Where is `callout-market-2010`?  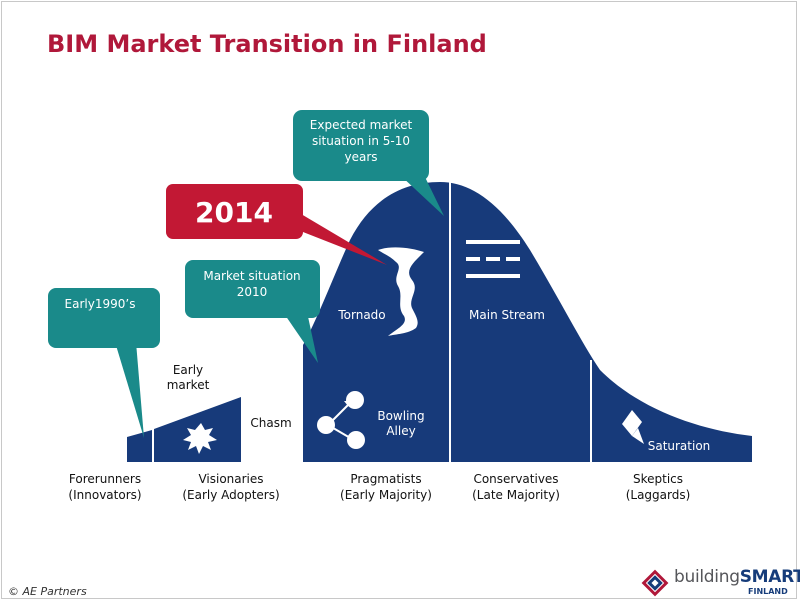
callout-market-2010 is located at coordinates (252, 311).